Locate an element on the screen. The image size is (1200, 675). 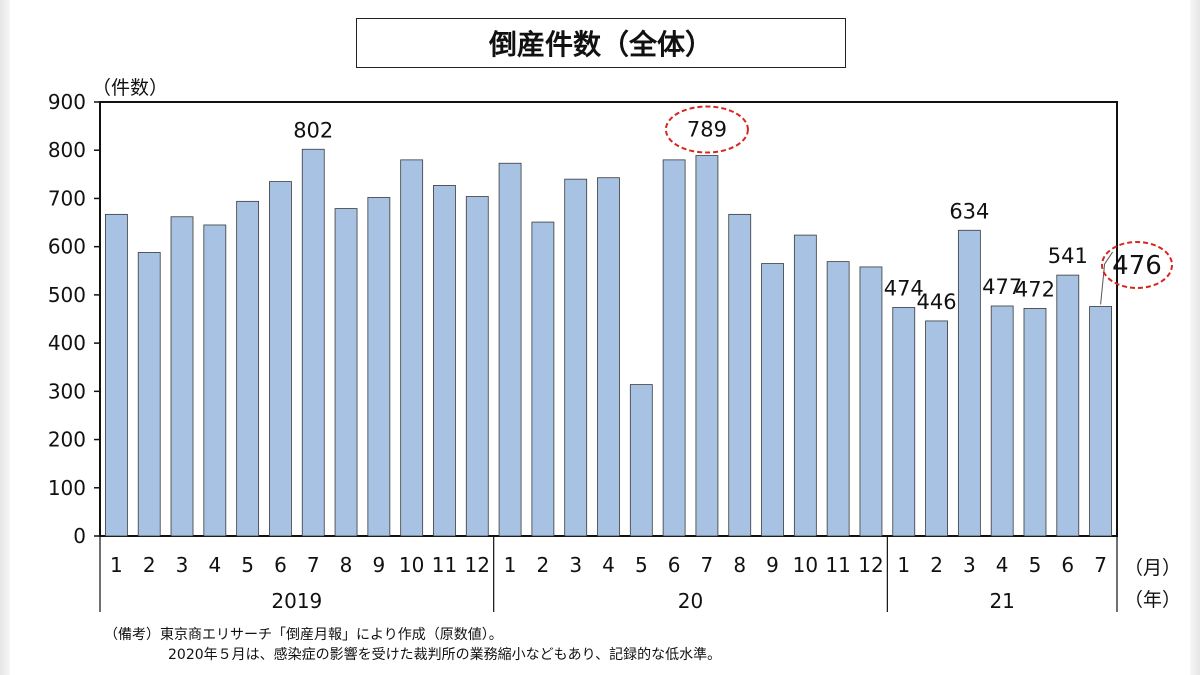
data-label: 472 is located at coordinates (1035, 289).